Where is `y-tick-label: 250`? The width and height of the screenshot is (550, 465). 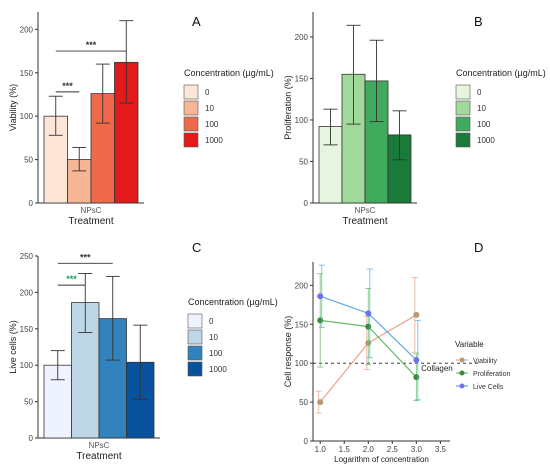
y-tick-label: 250 is located at coordinates (27, 256).